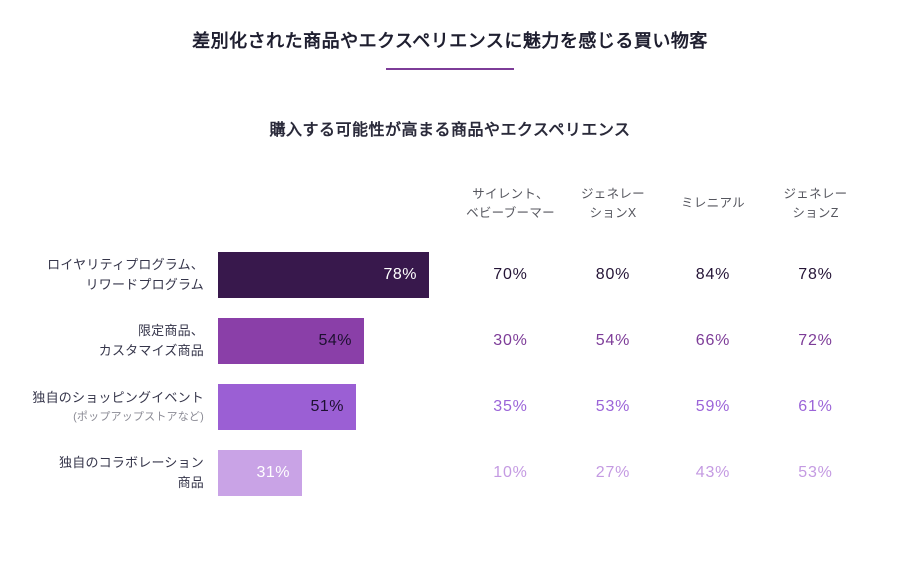 This screenshot has width=900, height=578. Describe the element at coordinates (273, 472) in the screenshot. I see `bar-value-label: 31%` at that location.